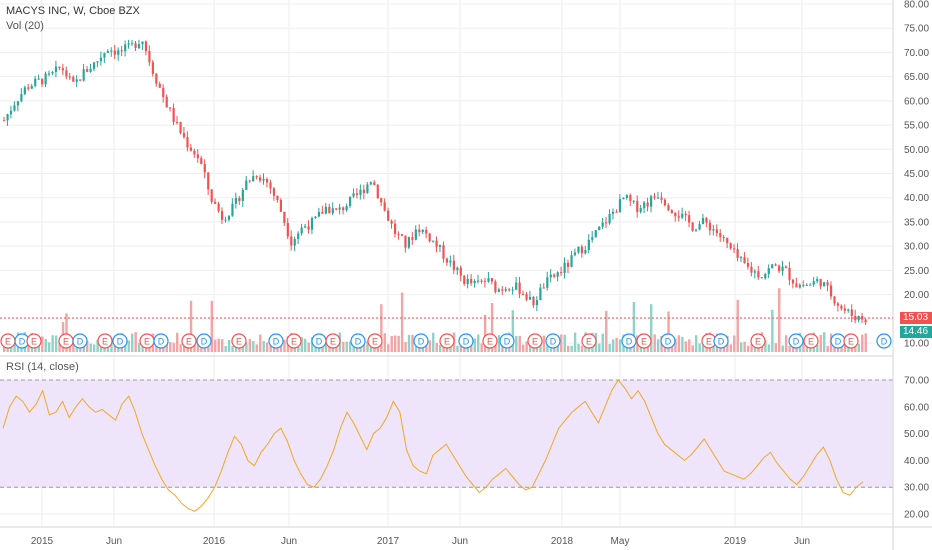 The image size is (932, 550). What do you see at coordinates (916, 332) in the screenshot?
I see `secondary-price-badge: 14.46` at bounding box center [916, 332].